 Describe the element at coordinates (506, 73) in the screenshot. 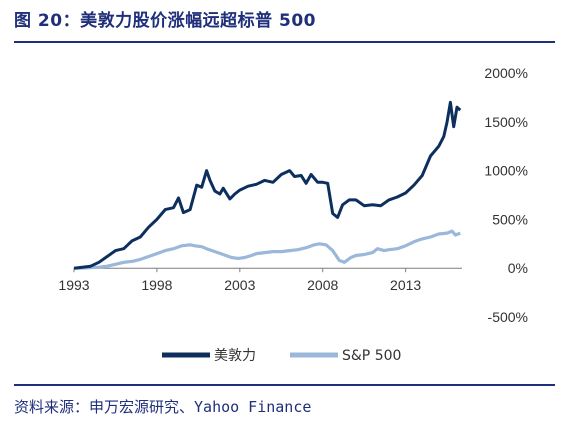

I see `y-tick-label: 2000%` at that location.